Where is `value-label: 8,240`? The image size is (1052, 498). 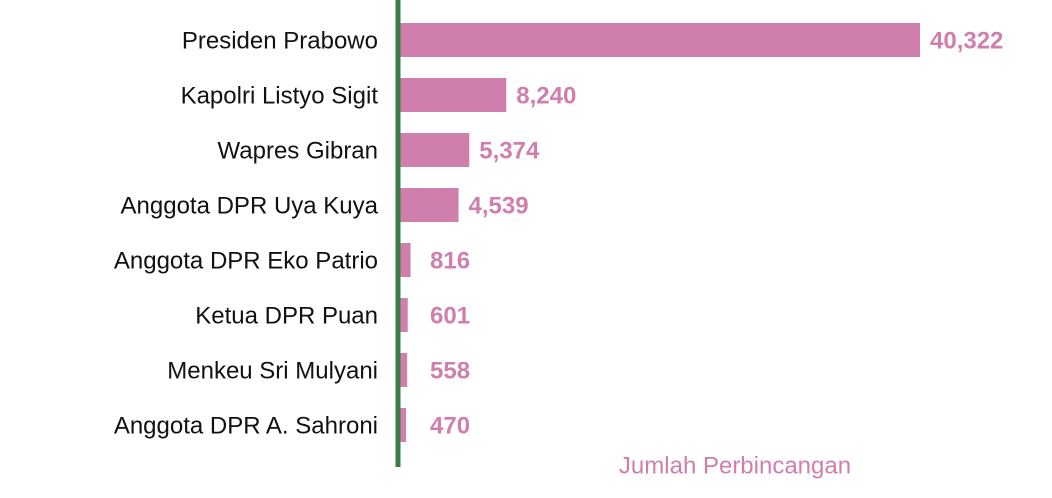
value-label: 8,240 is located at coordinates (546, 95).